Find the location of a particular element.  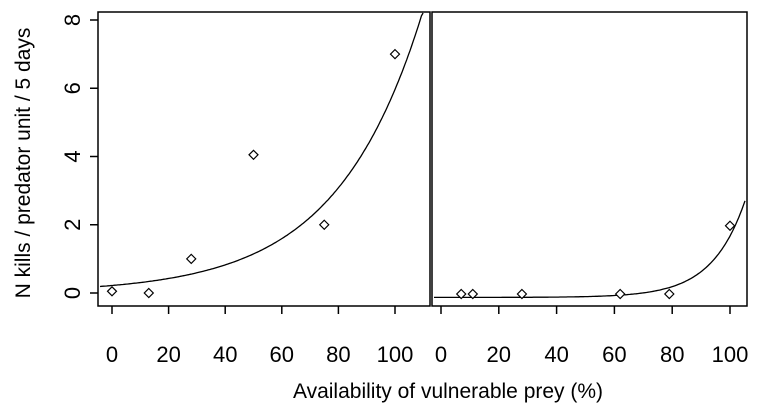

left-x-axis: 0 20 40 60 80 100 is located at coordinates (259, 336).